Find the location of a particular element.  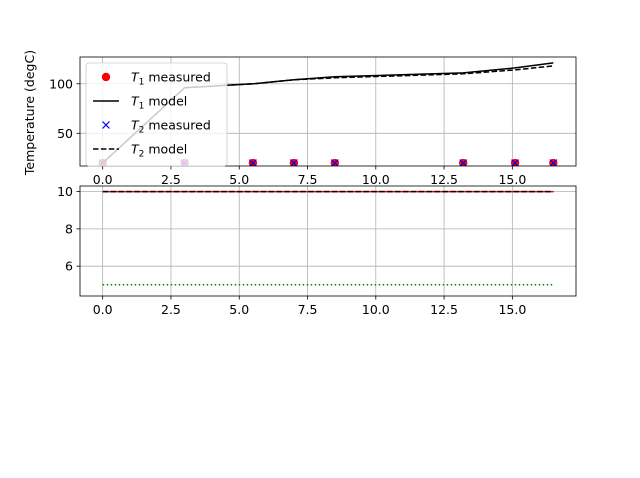

y-tick-label: 8 is located at coordinates (69, 228).